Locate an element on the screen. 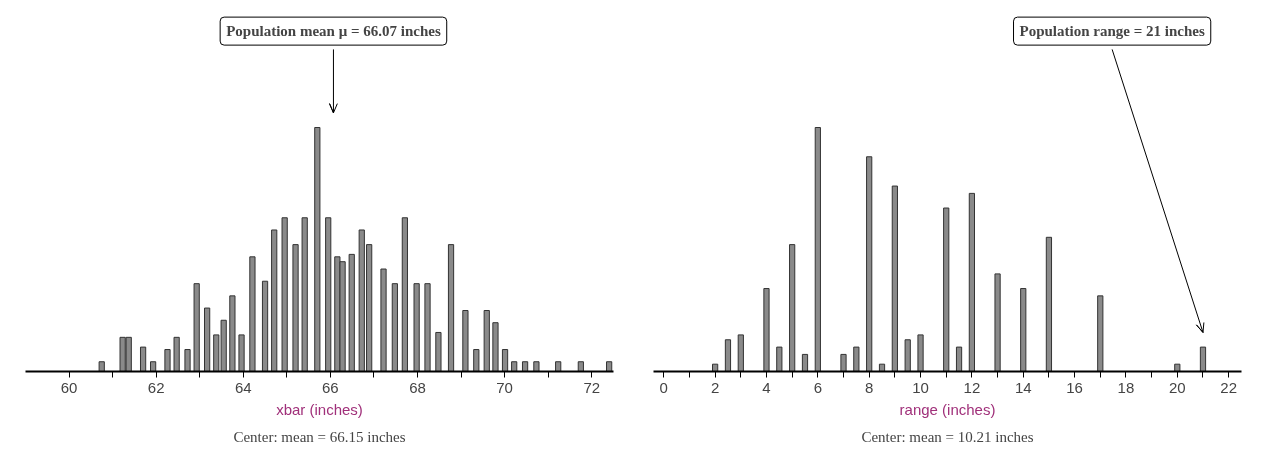 The image size is (1266, 457). x-tick-label: 0 is located at coordinates (663, 387).